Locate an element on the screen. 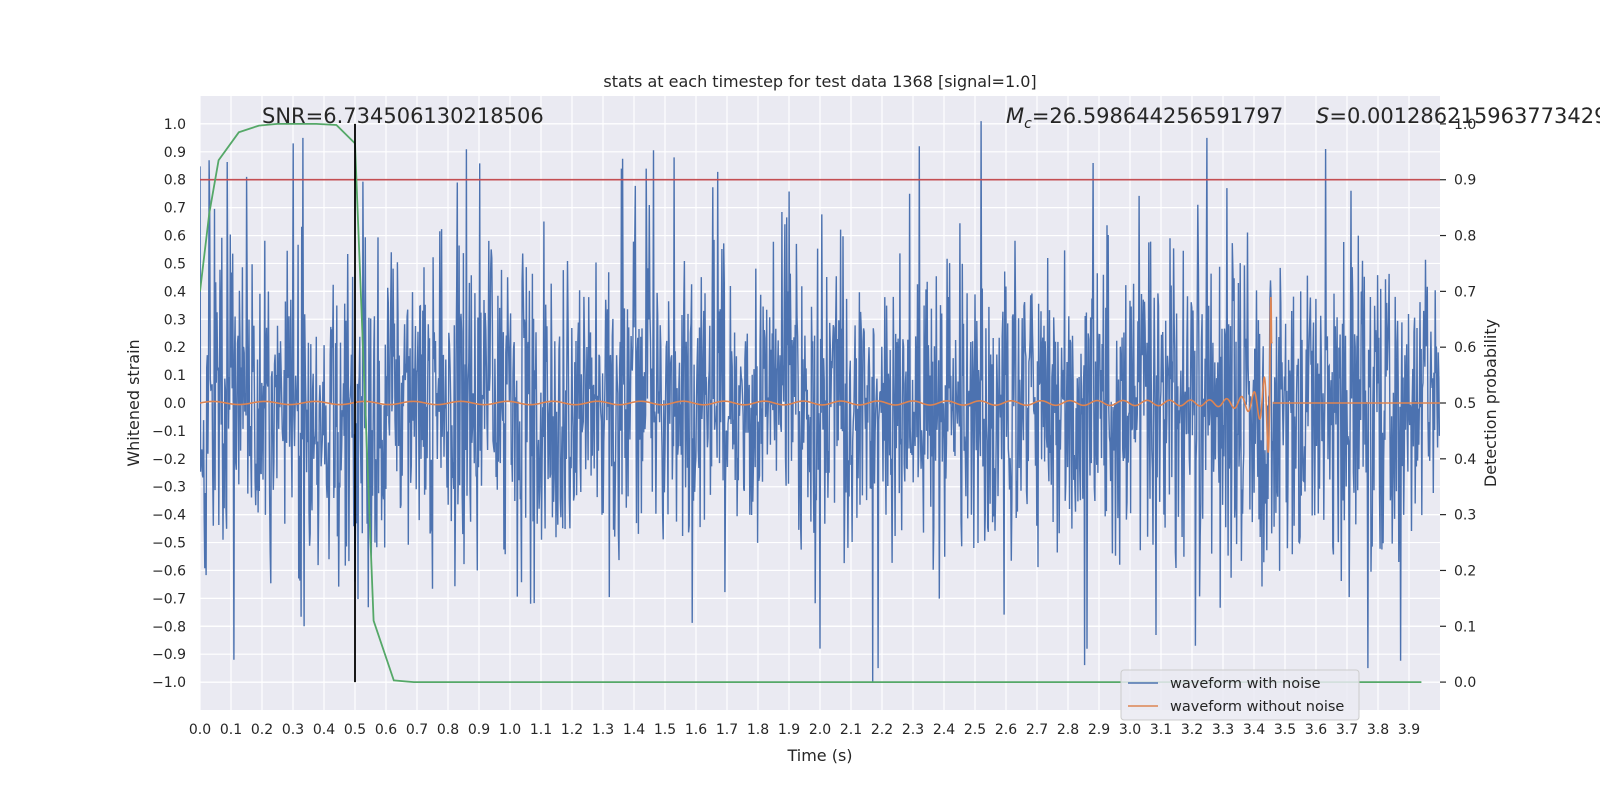 This screenshot has height=800, width=1600. chirp-mass-value: =26.598644256591797 is located at coordinates (1157, 116).